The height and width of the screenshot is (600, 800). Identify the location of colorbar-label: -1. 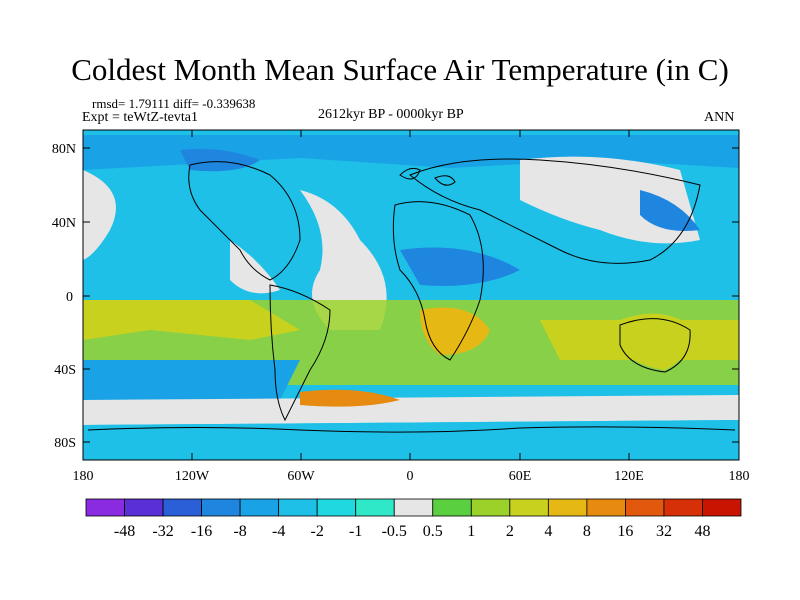
(355, 531).